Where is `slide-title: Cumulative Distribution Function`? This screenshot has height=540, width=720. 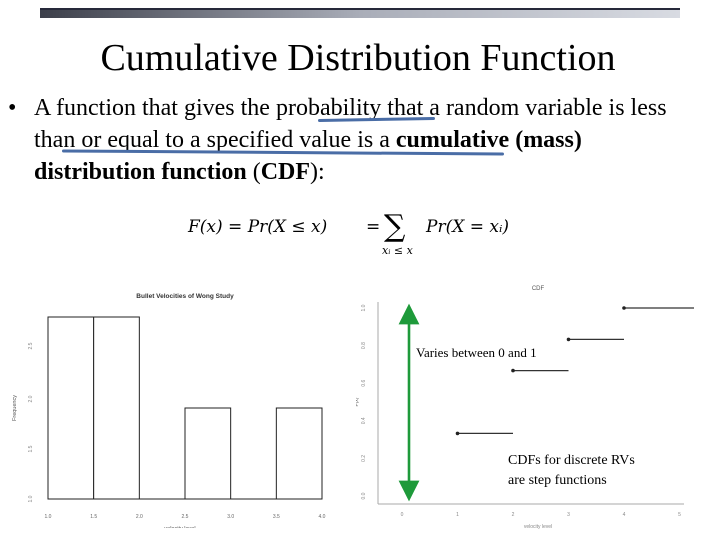
slide-title: Cumulative Distribution Function is located at coordinates (358, 58).